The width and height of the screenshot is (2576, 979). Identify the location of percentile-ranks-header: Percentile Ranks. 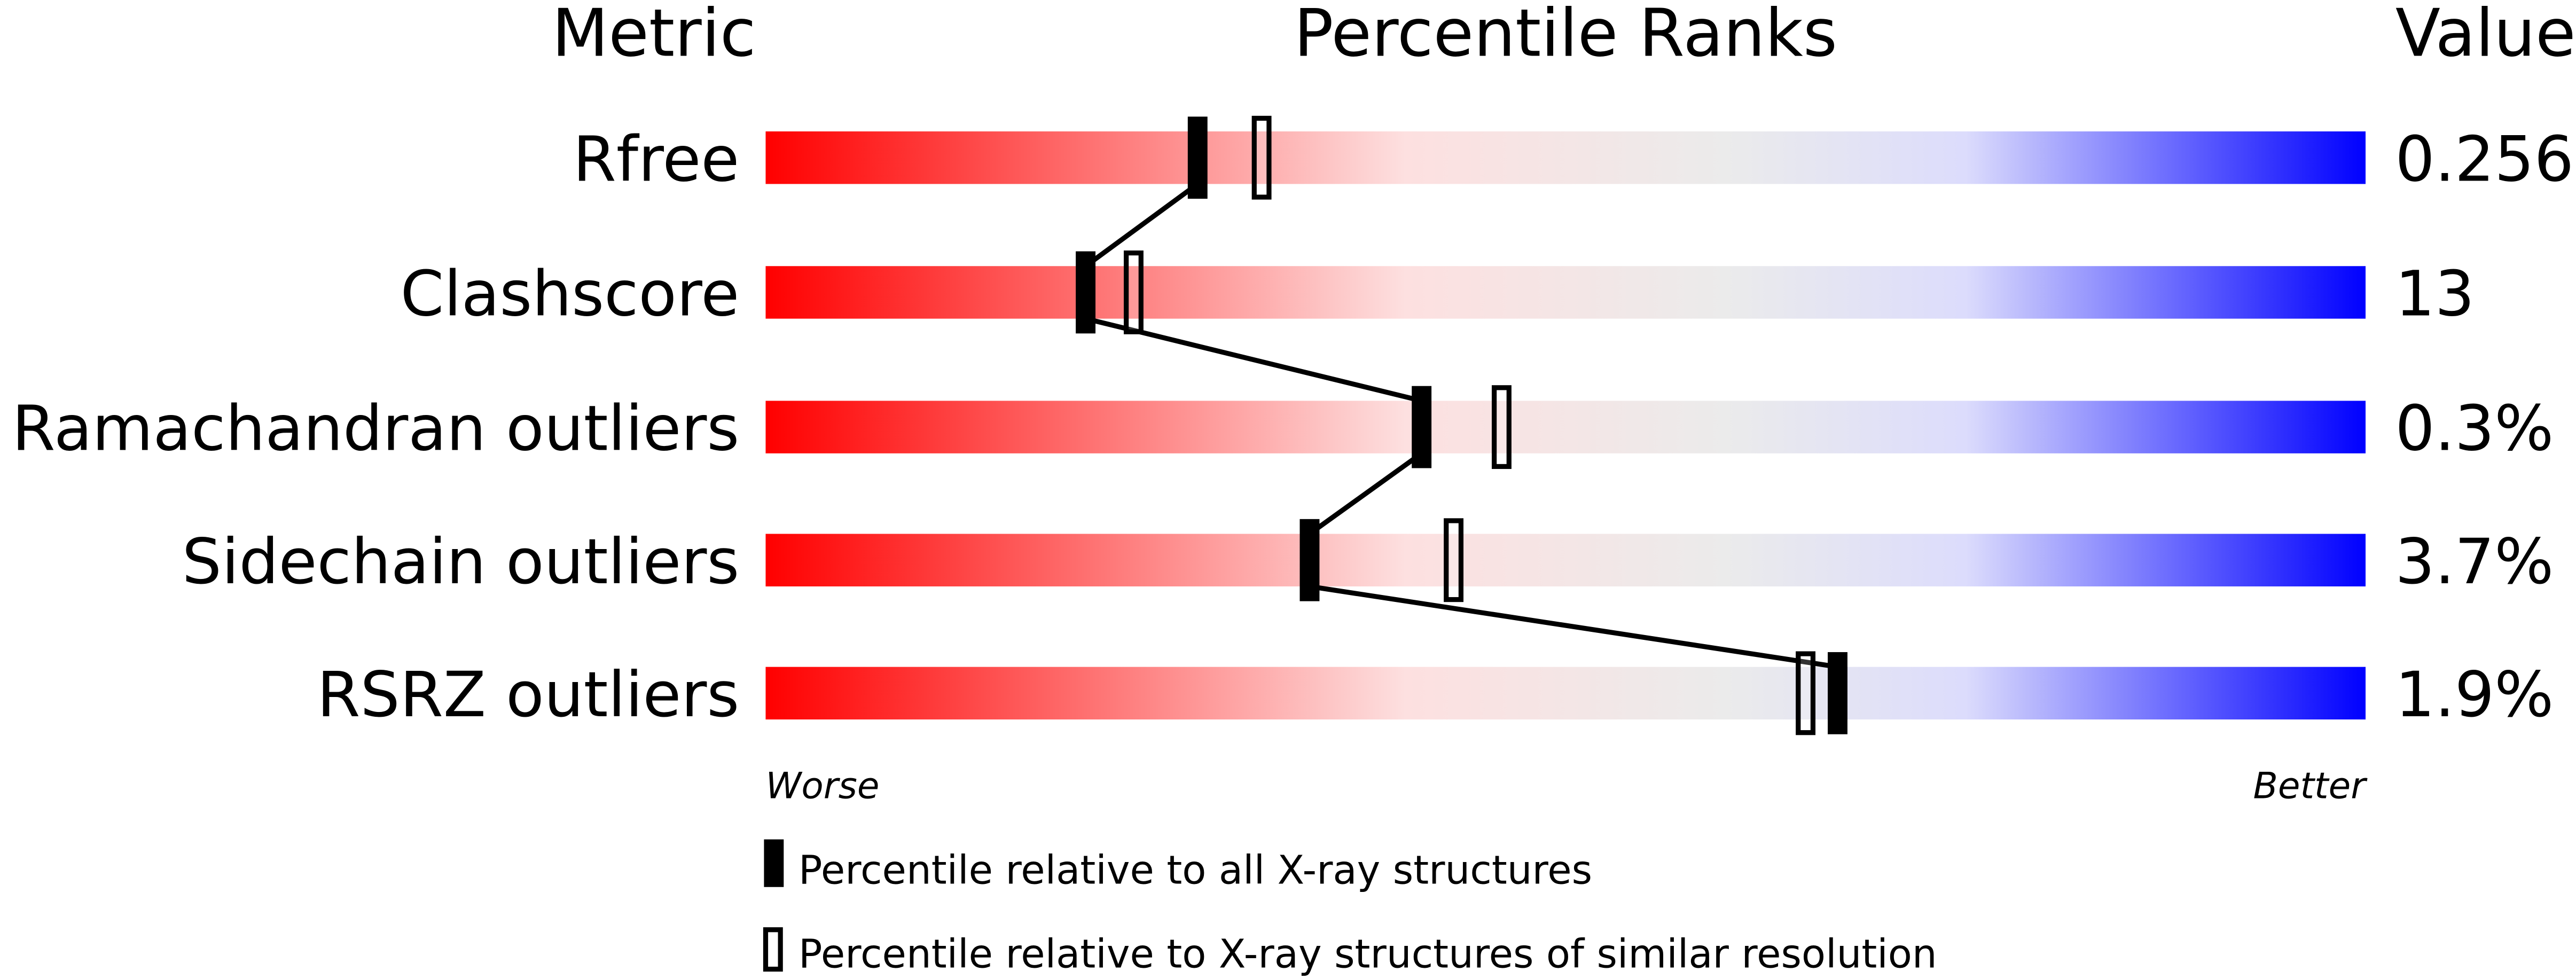
(1565, 36).